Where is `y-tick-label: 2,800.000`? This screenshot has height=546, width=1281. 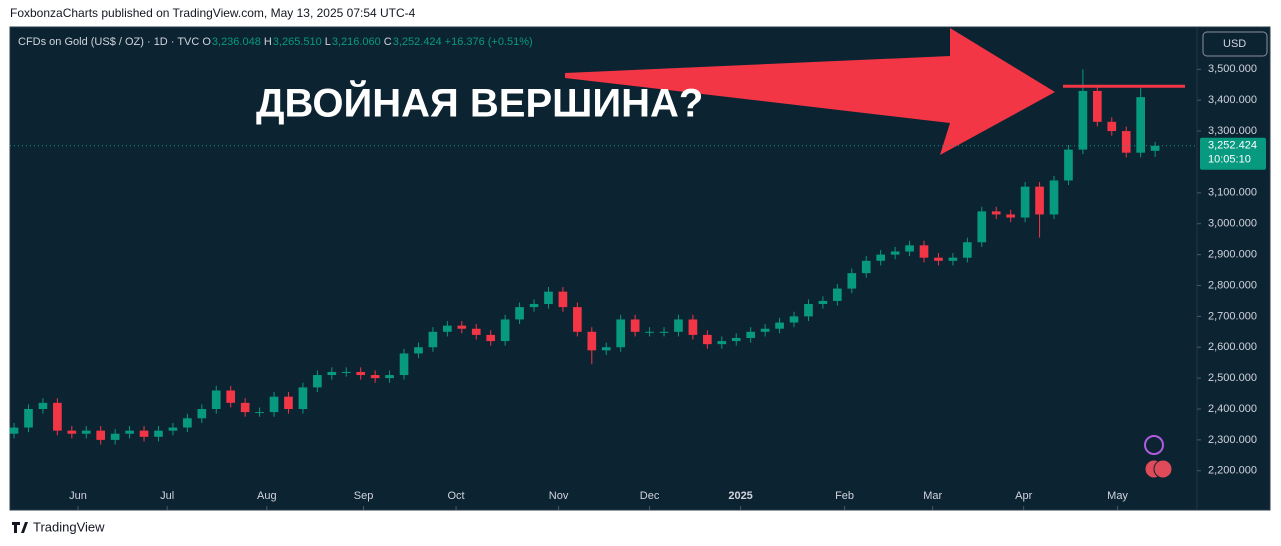 y-tick-label: 2,800.000 is located at coordinates (1232, 285).